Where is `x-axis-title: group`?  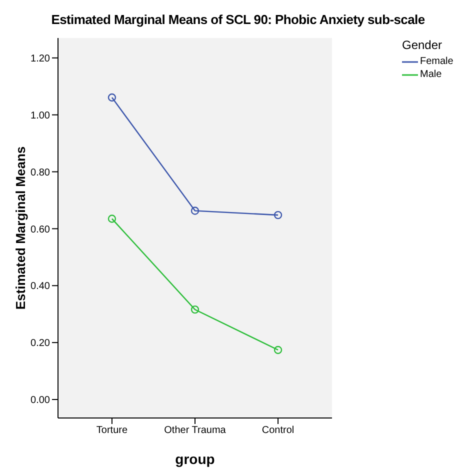
x-axis-title: group is located at coordinates (195, 459).